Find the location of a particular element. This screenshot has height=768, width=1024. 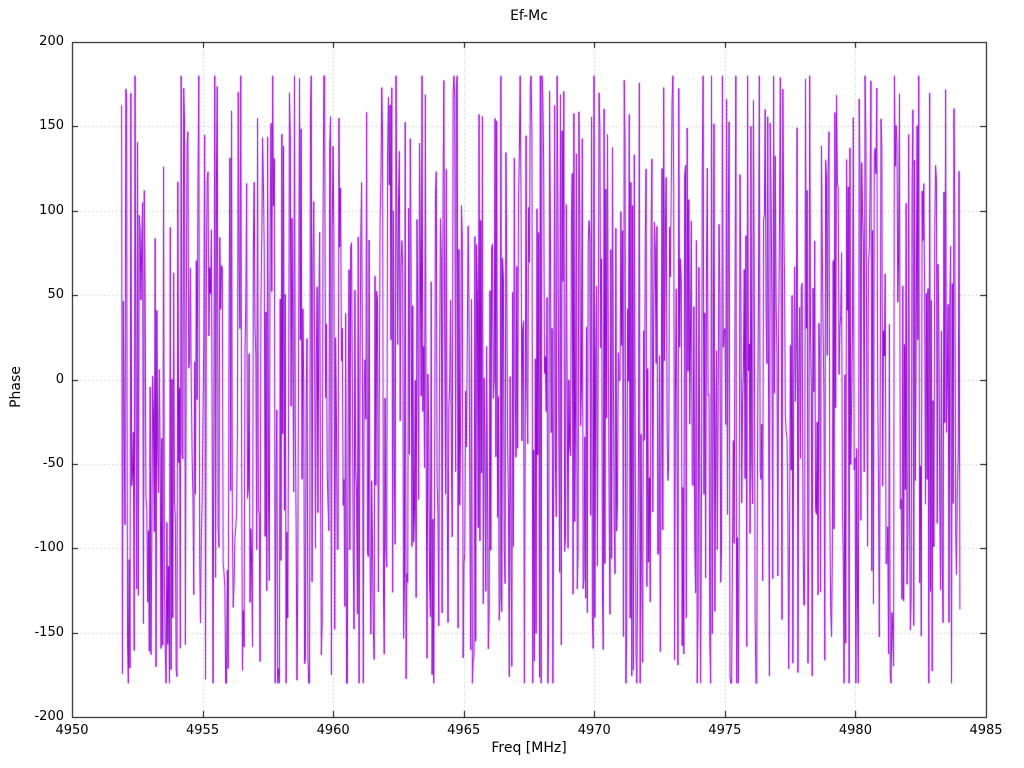

y-tick-label: -50 is located at coordinates (53, 463).